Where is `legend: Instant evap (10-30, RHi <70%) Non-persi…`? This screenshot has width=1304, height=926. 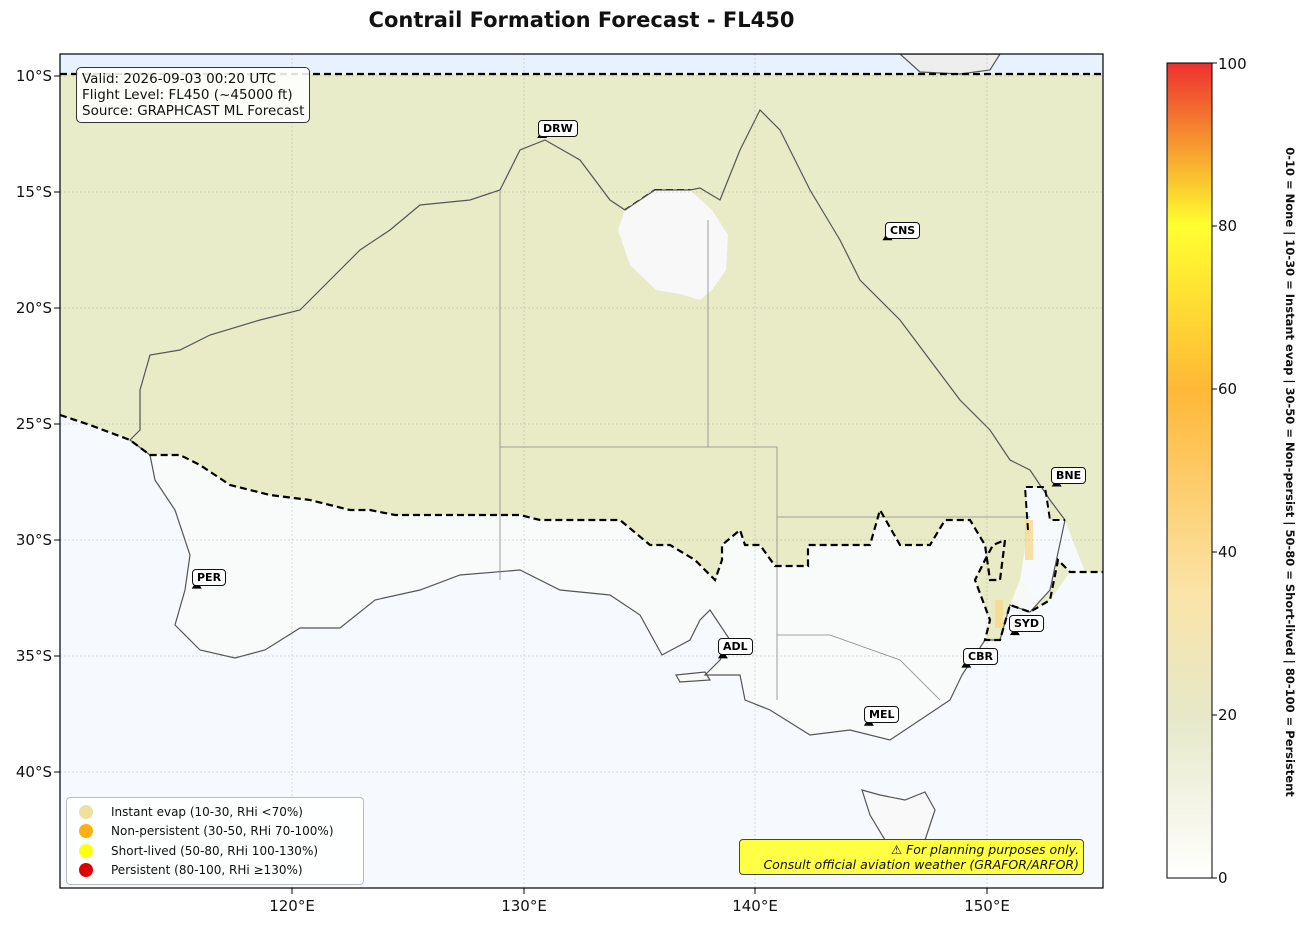
legend: Instant evap (10-30, RHi <70%) Non-persi… is located at coordinates (215, 841).